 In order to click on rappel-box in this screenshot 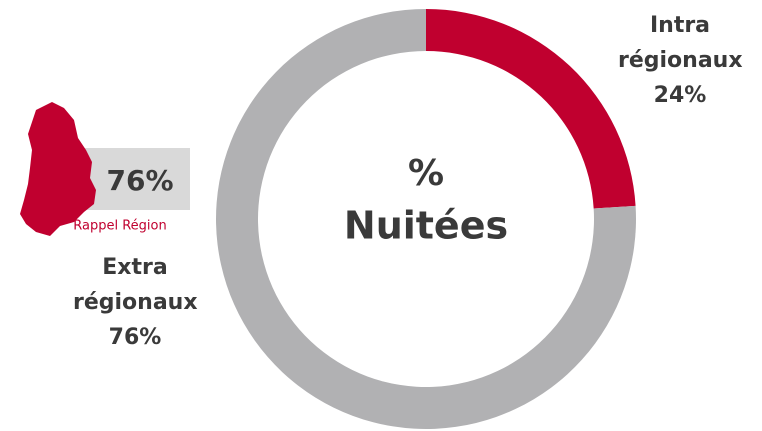, I will do `click(134, 179)`.